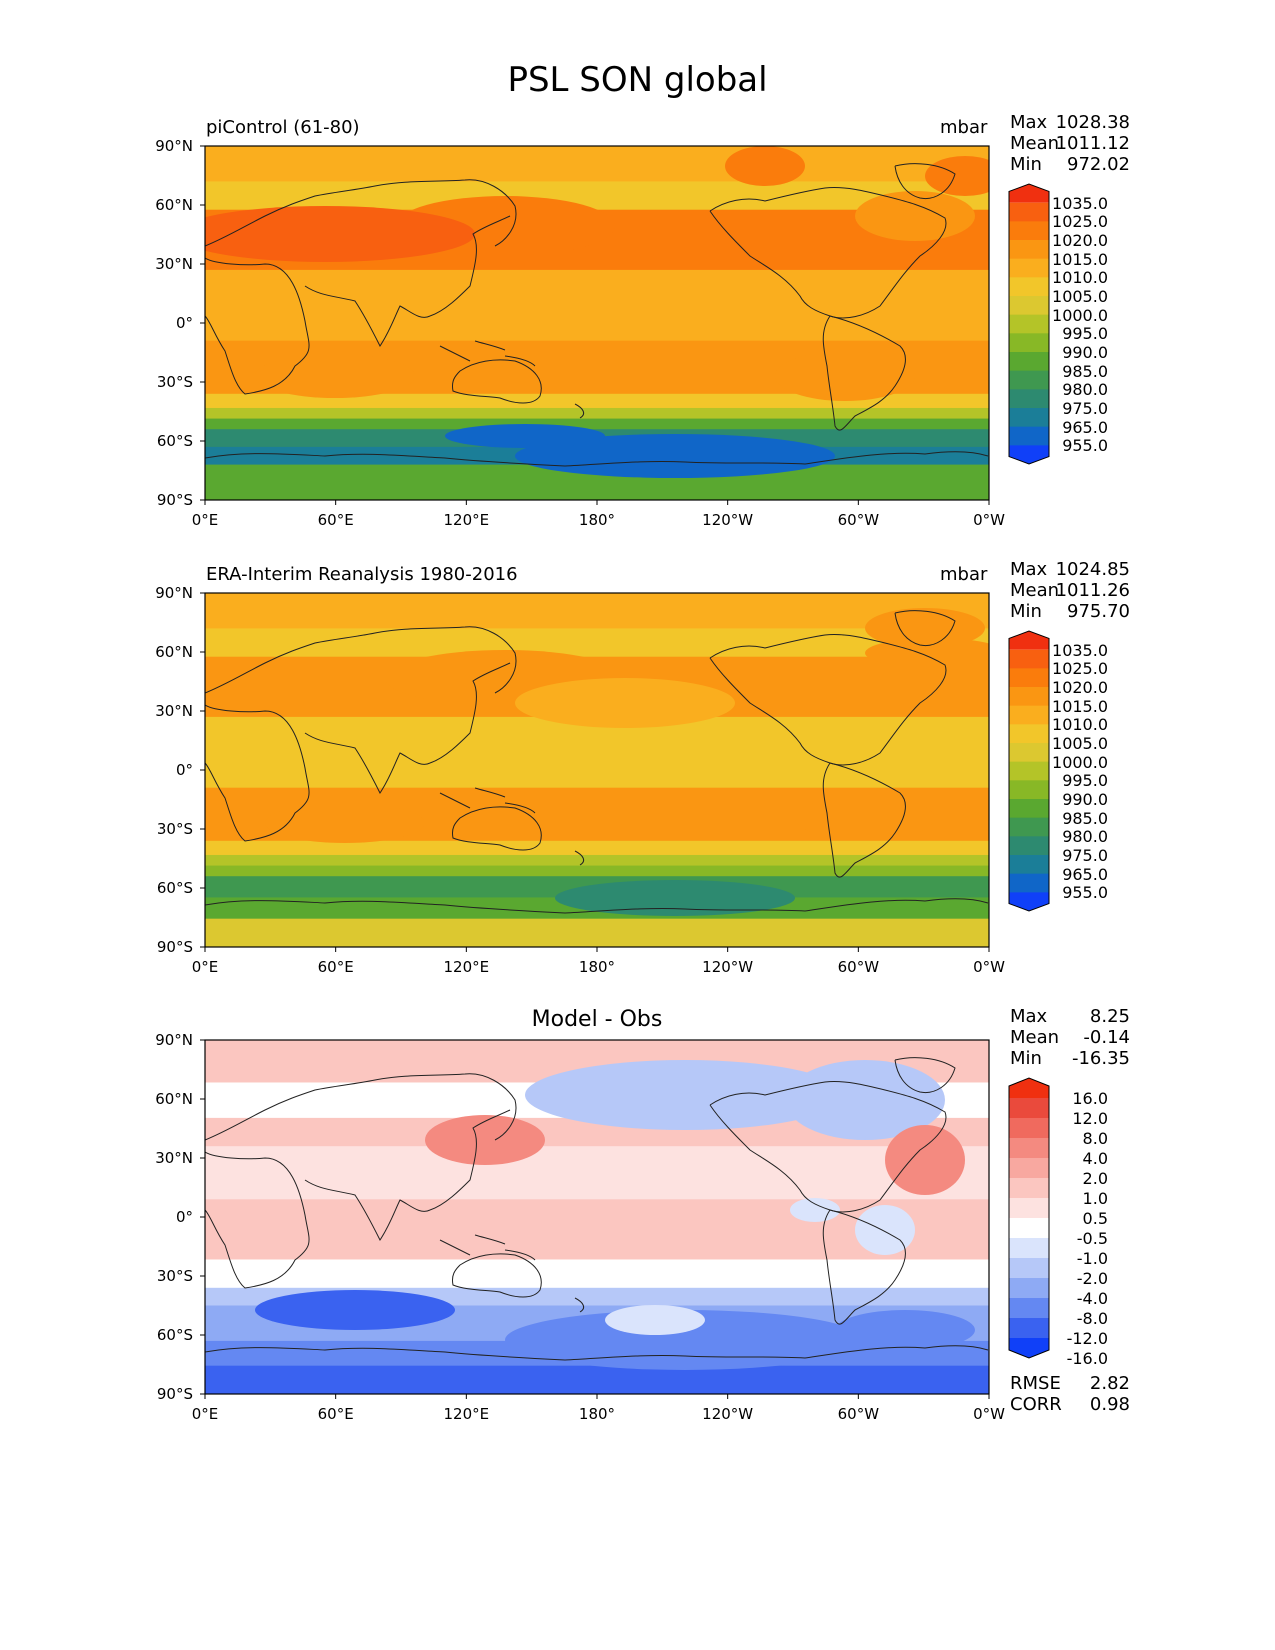 This screenshot has height=1650, width=1275. I want to click on colorbar-label: -12.0, so click(1087, 1338).